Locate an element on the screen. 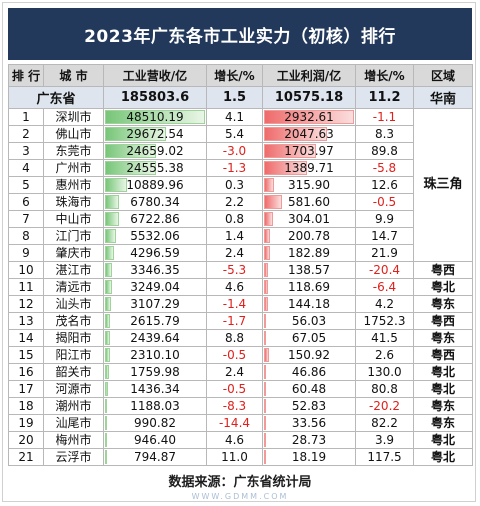 The image size is (480, 506). profit-bar-track: 138.57 is located at coordinates (309, 270).